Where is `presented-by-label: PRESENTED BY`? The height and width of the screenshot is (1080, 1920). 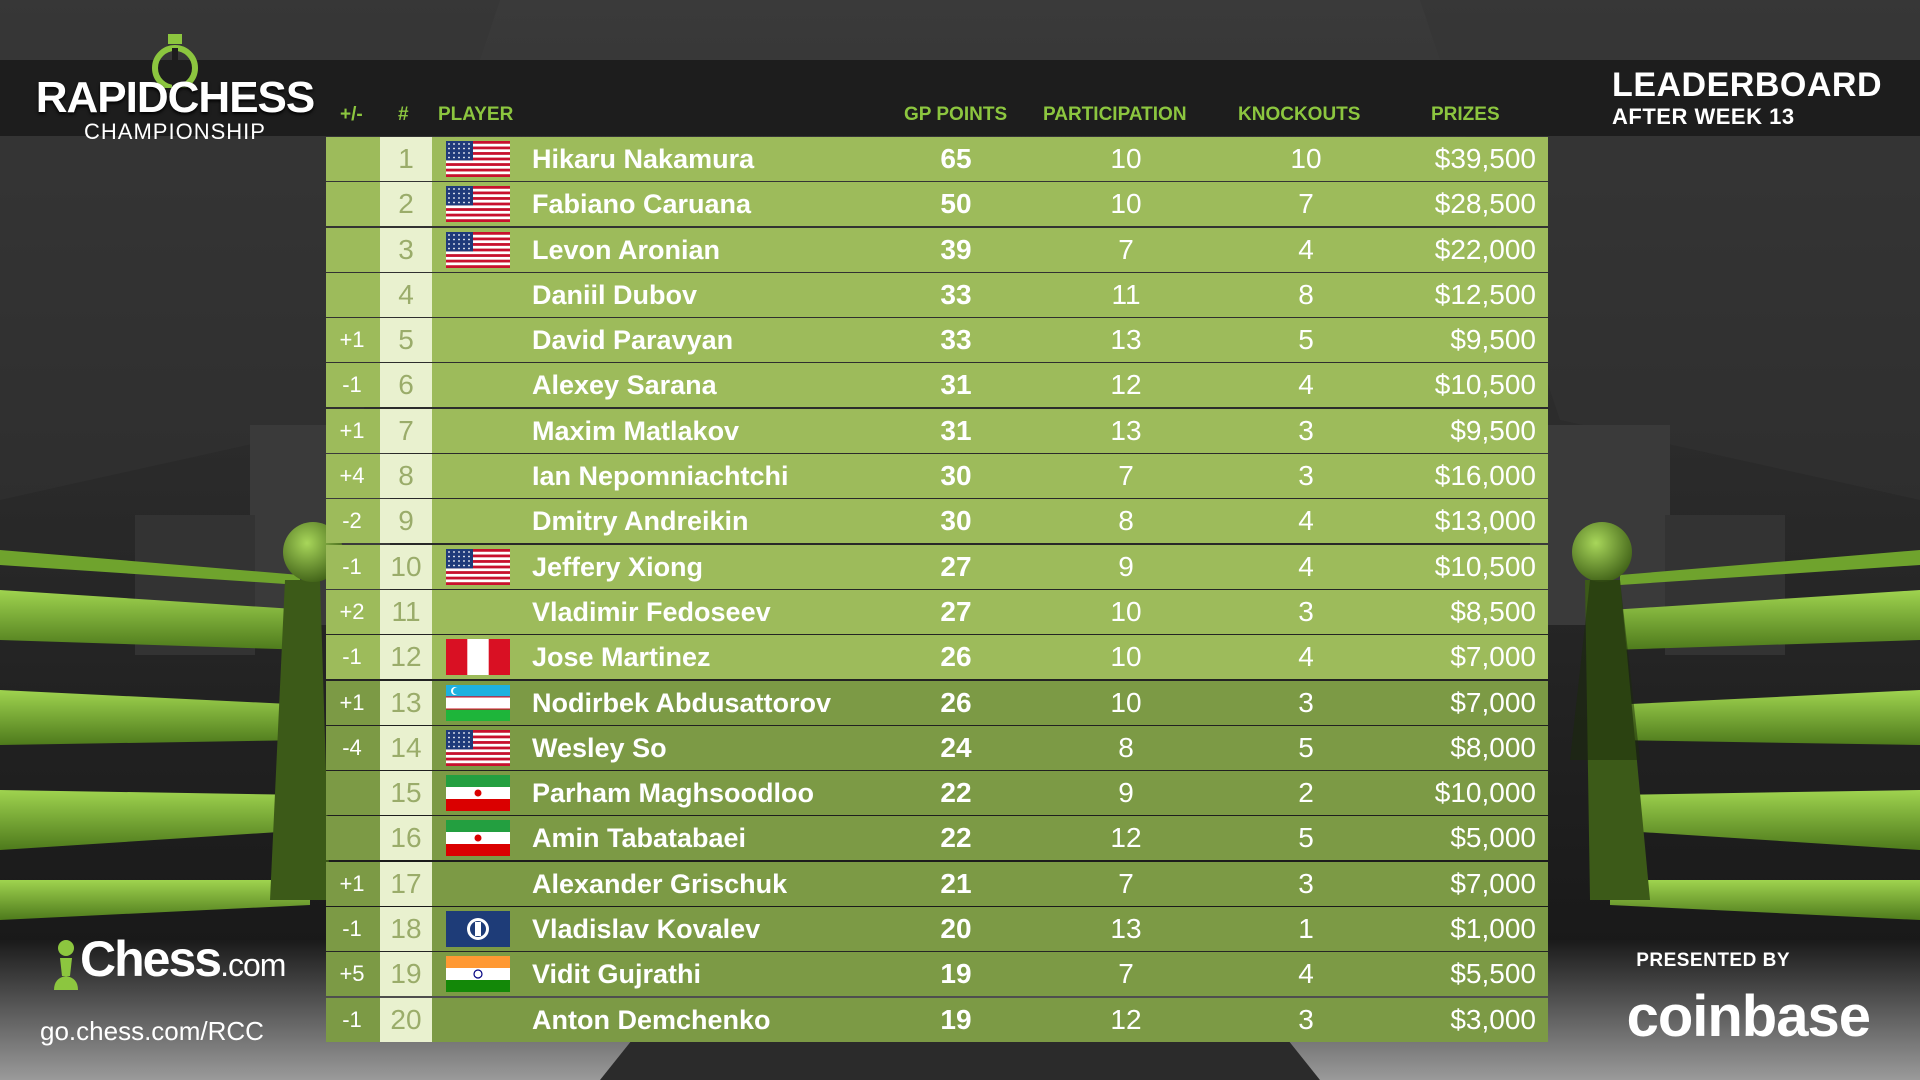 presented-by-label: PRESENTED BY is located at coordinates (1713, 960).